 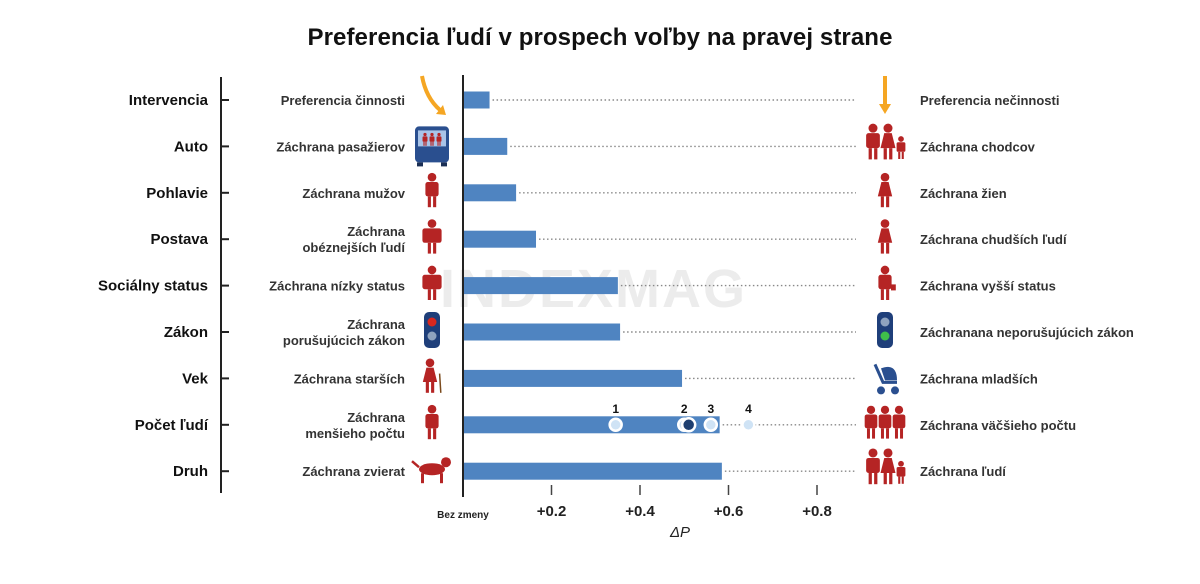 I want to click on category-label: Druh, so click(x=190, y=471).